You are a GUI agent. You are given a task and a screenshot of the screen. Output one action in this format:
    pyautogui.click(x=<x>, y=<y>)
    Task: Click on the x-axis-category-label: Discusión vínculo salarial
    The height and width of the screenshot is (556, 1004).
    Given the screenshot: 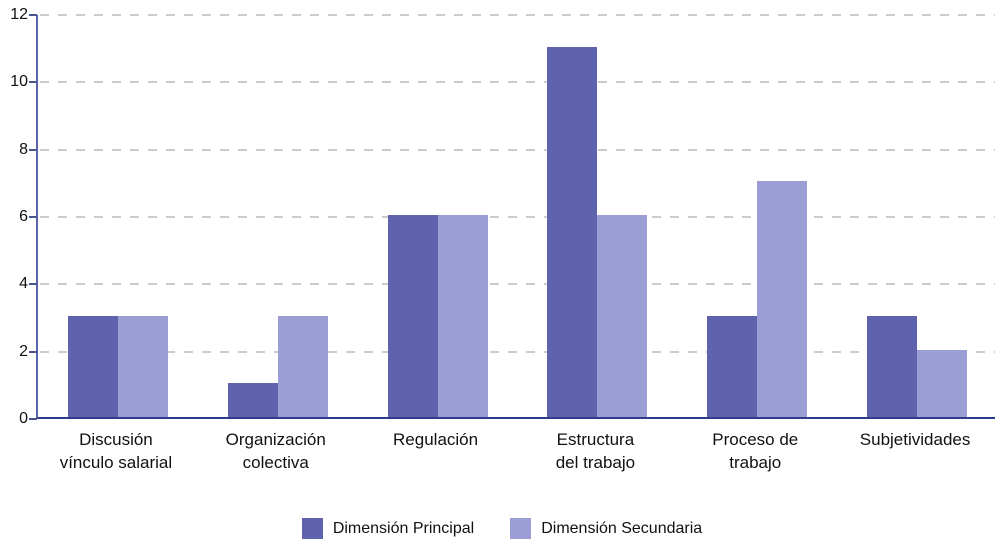 What is the action you would take?
    pyautogui.click(x=116, y=451)
    